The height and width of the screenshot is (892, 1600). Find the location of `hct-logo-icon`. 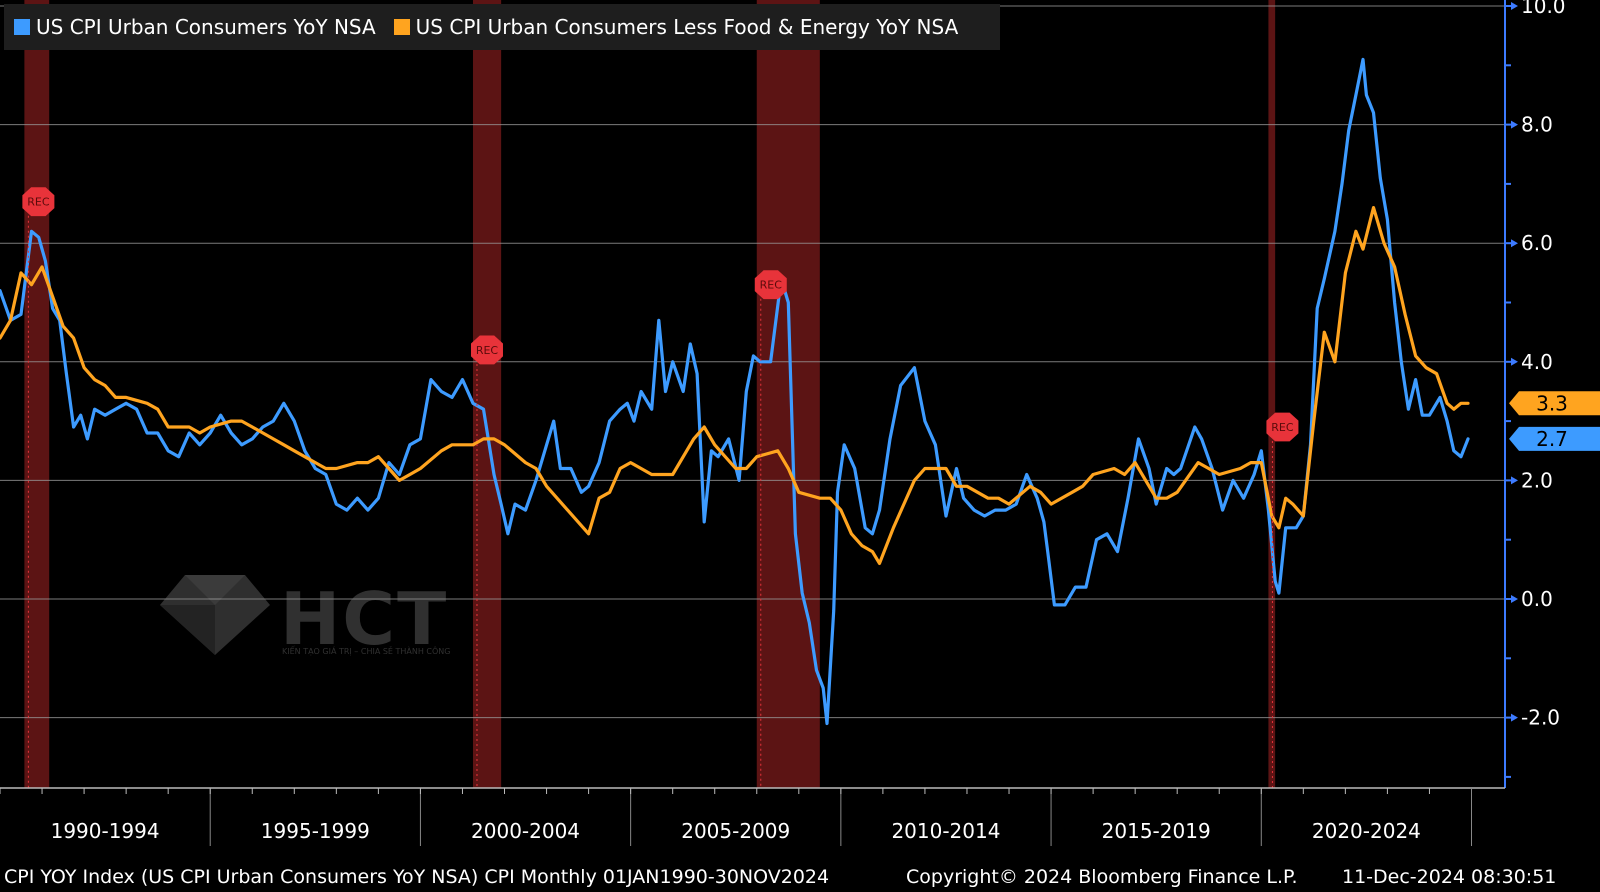

hct-logo-icon is located at coordinates (215, 615).